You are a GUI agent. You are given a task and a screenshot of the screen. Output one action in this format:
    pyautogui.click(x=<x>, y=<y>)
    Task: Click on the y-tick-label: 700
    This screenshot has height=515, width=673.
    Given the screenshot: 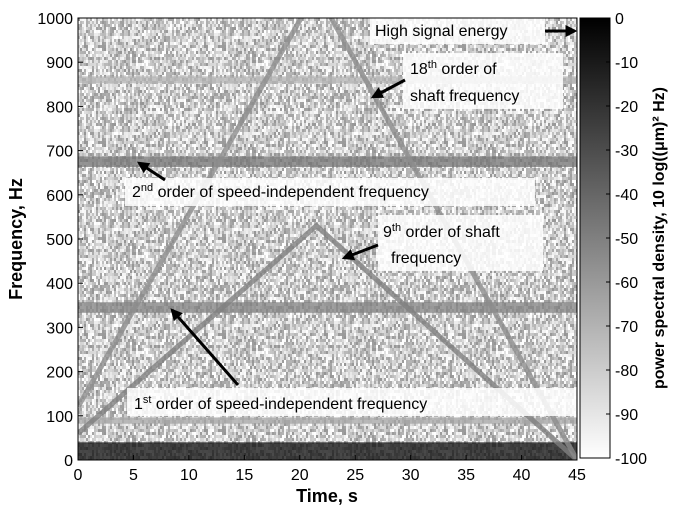 What is the action you would take?
    pyautogui.click(x=59, y=152)
    